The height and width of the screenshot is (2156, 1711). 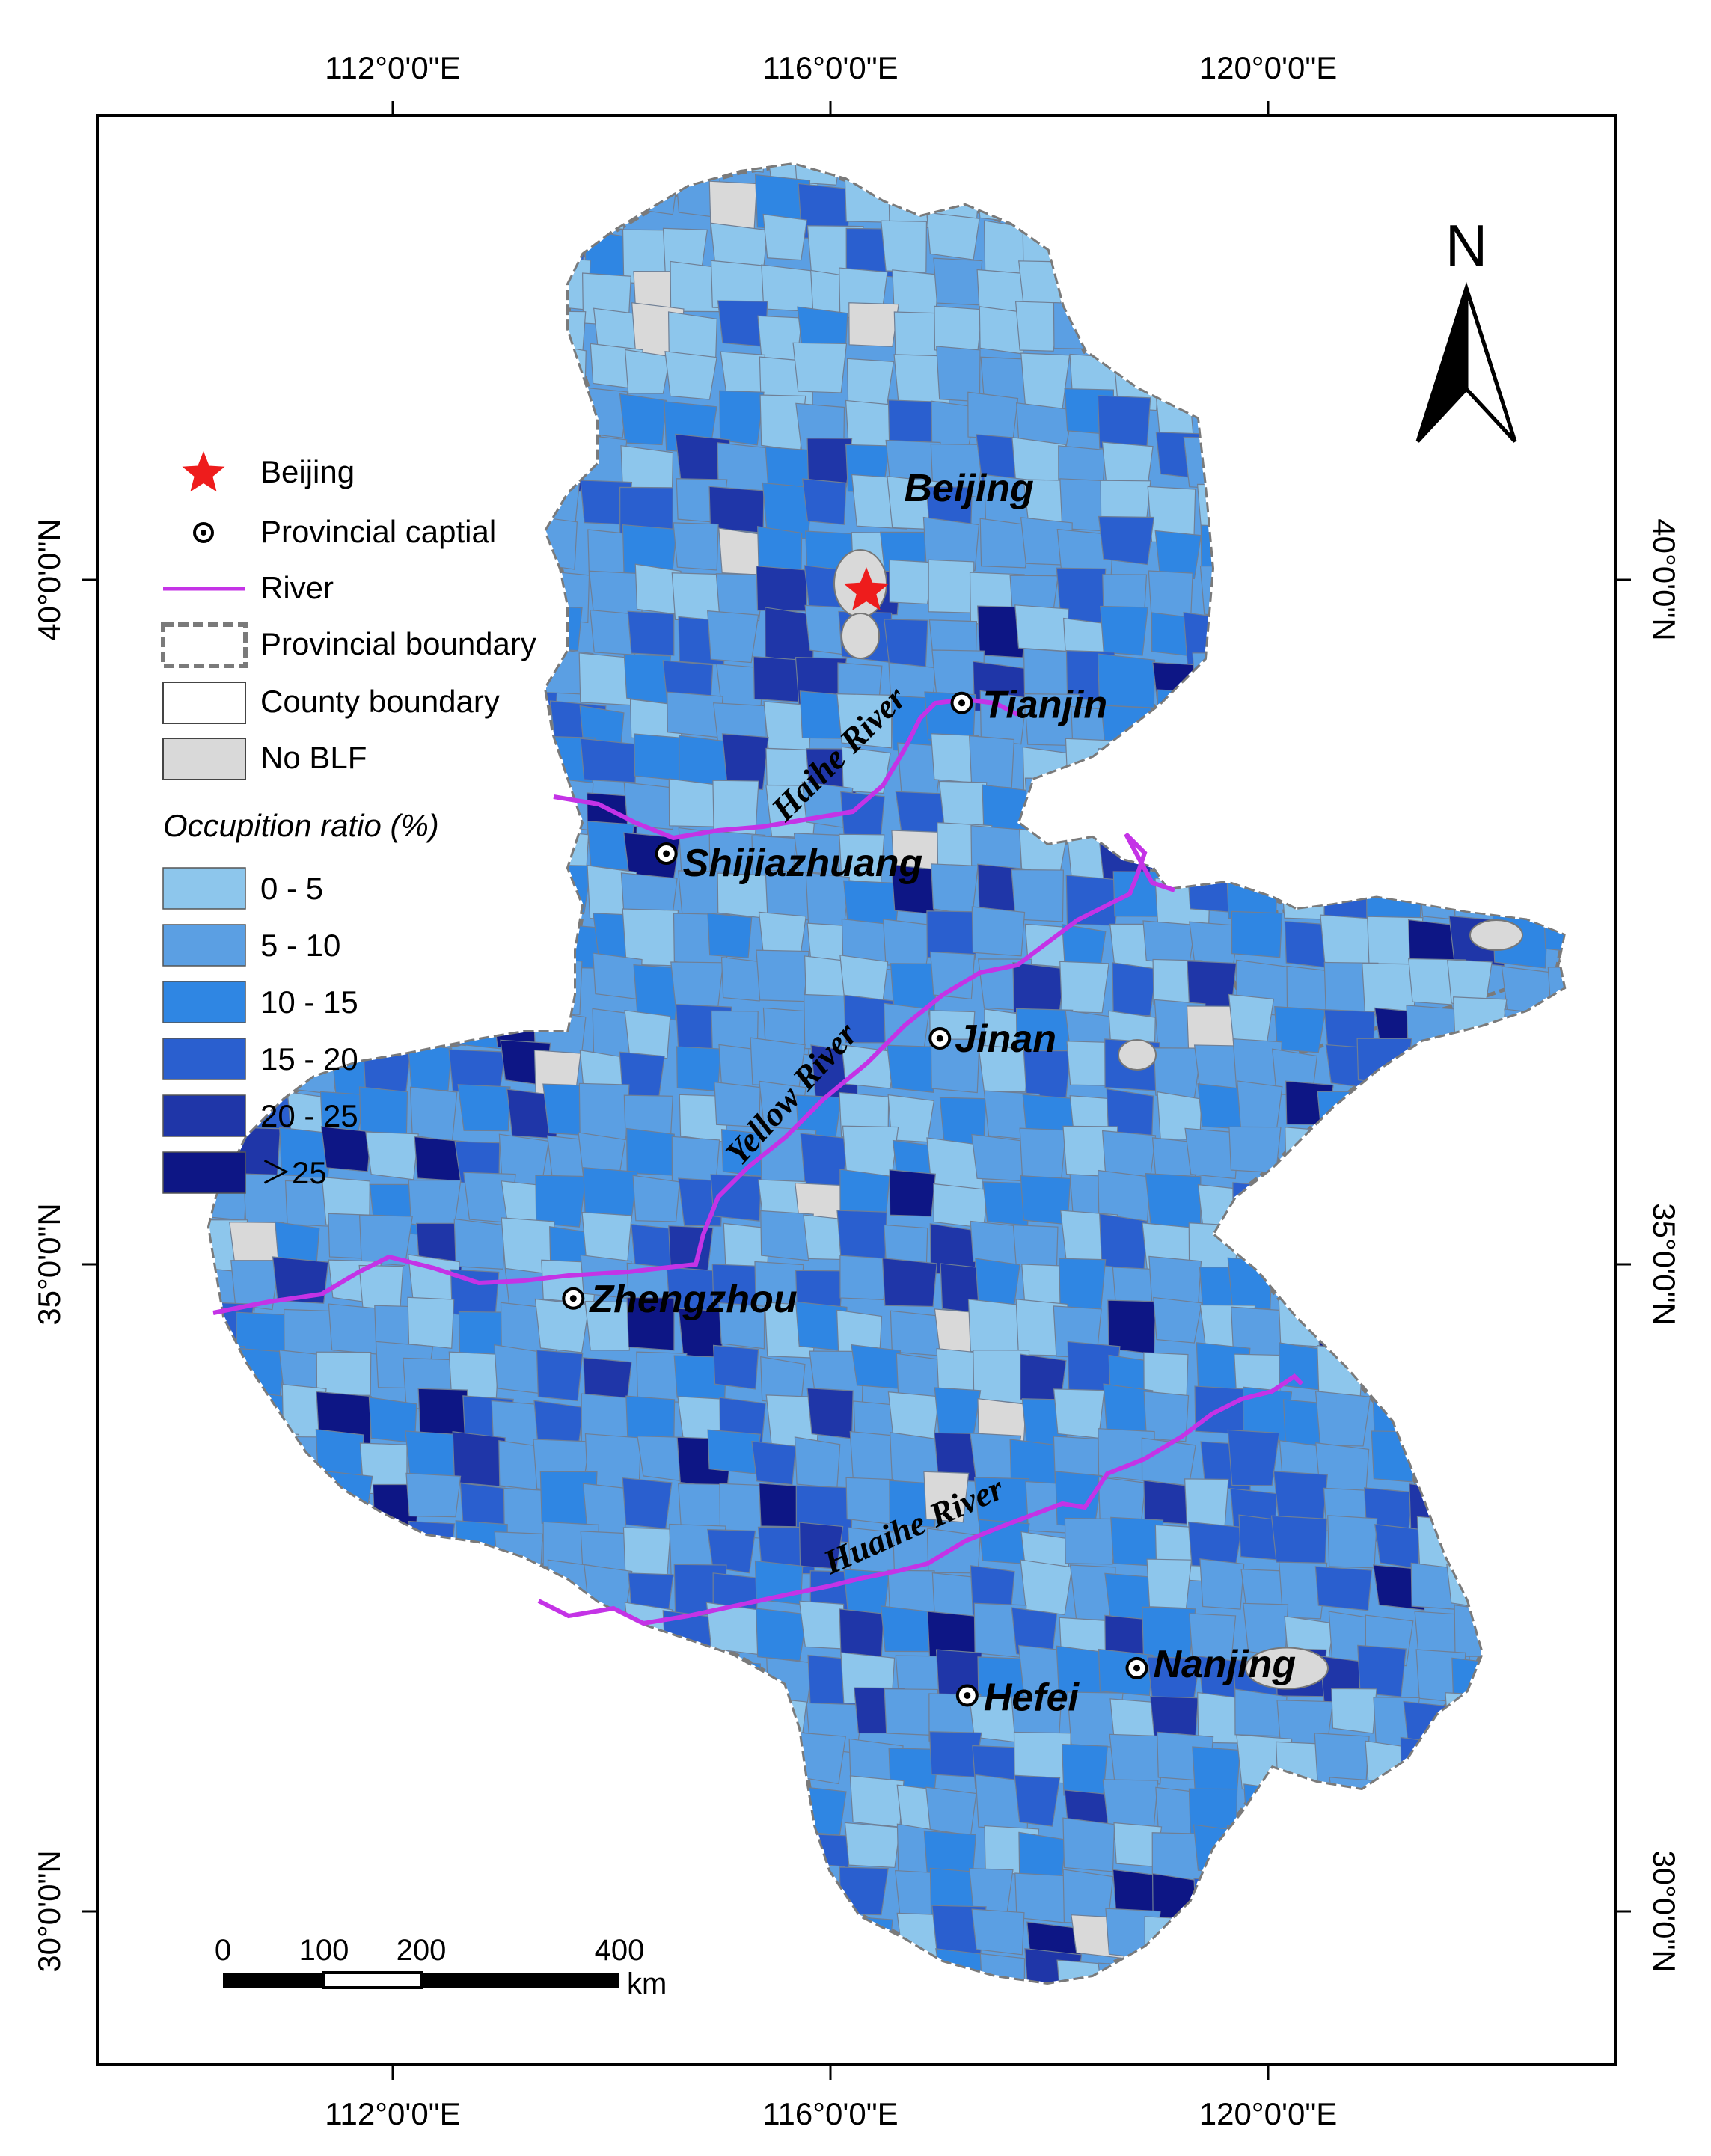 I want to click on legend-star-icon, so click(x=203, y=471).